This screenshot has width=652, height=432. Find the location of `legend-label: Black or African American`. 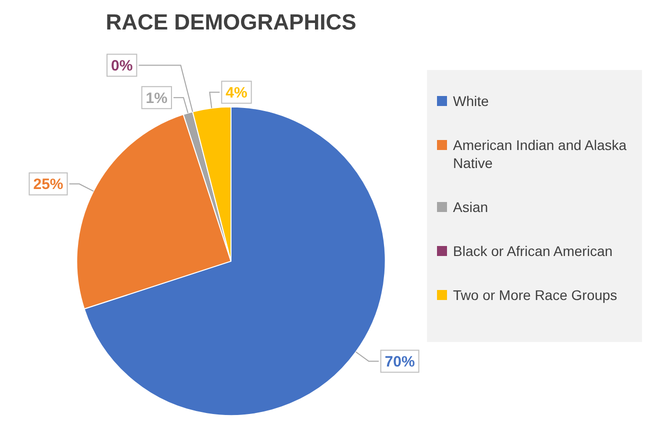

legend-label: Black or African American is located at coordinates (533, 251).